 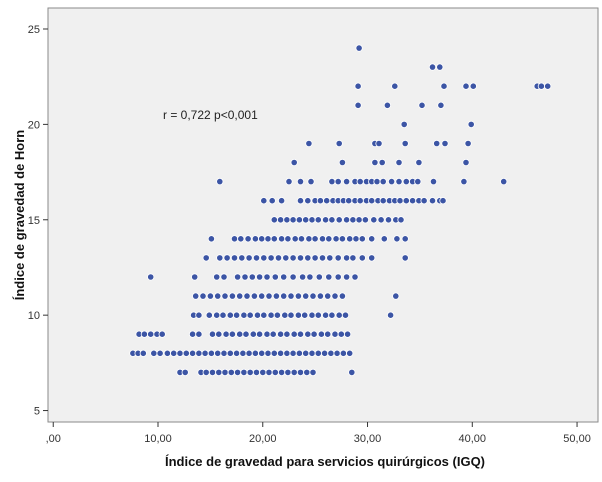 I want to click on y-axis: 5 10 15 20 25, so click(x=38, y=221).